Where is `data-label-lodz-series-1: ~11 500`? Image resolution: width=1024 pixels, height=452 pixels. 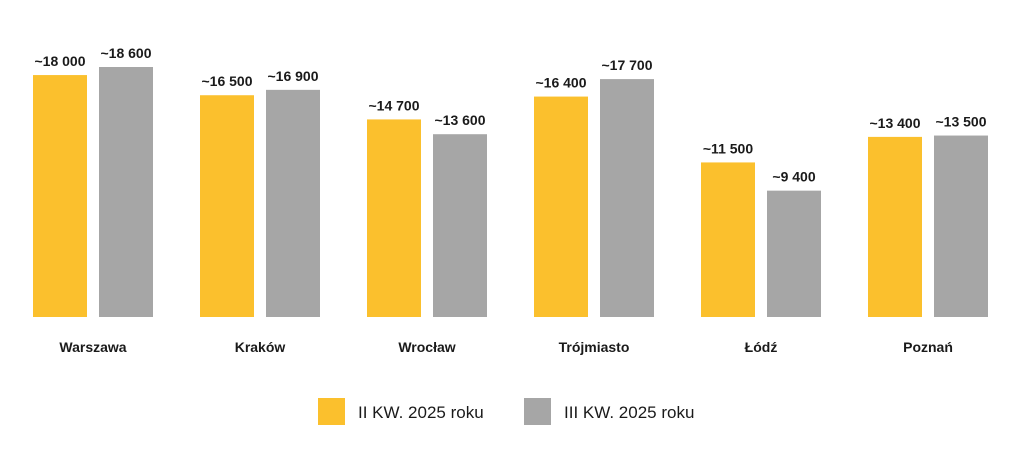
data-label-lodz-series-1: ~11 500 is located at coordinates (728, 148).